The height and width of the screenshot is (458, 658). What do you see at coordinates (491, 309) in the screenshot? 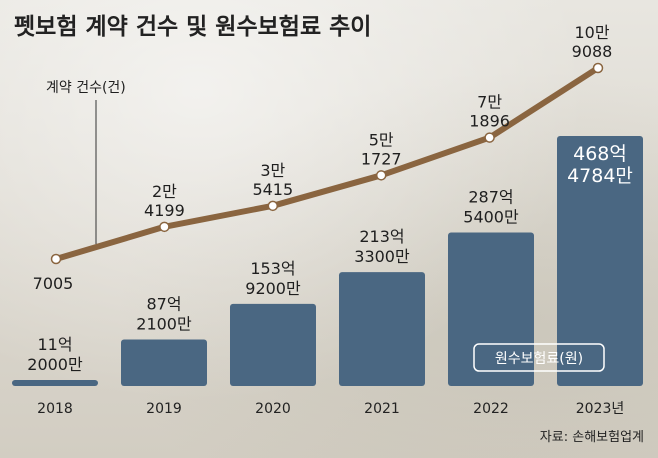
I see `bar-2022` at bounding box center [491, 309].